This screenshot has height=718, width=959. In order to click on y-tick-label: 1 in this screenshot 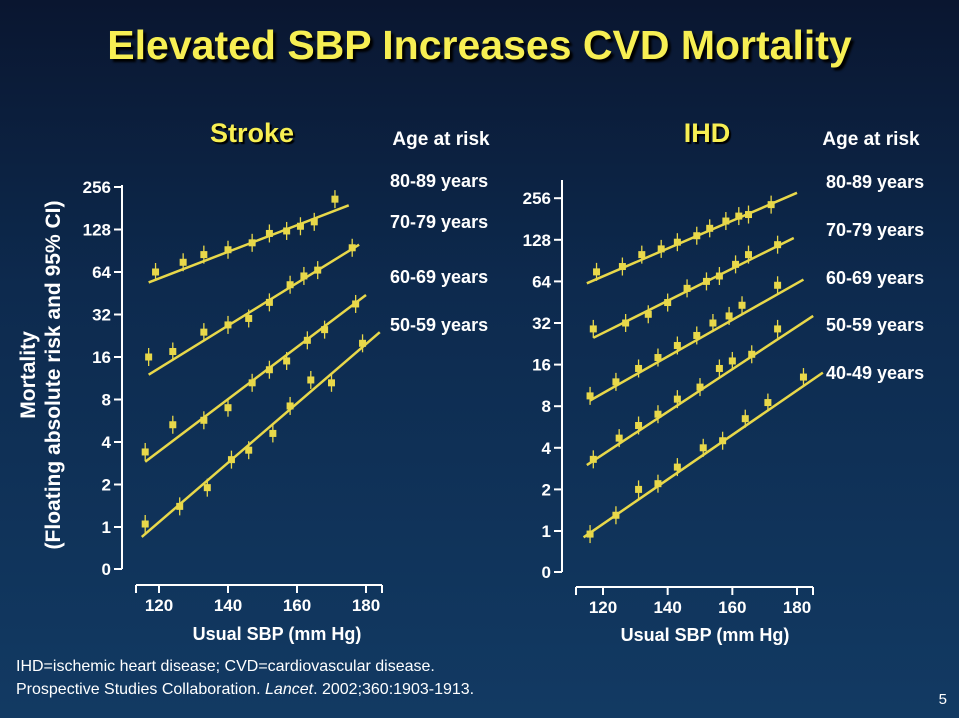, I will do `click(106, 527)`.